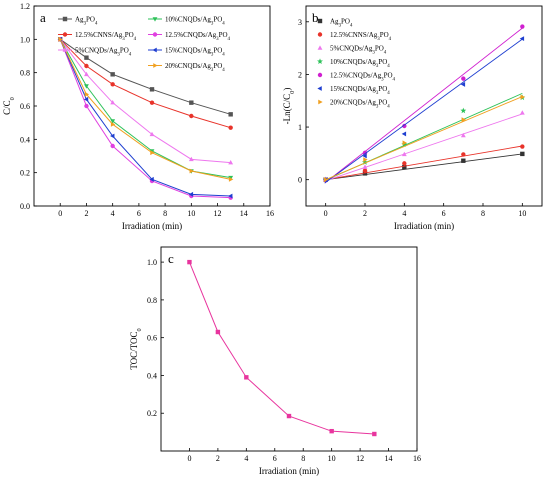  I want to click on legend-item: 20%CNQDs/Ag3PO4, so click(186, 67).